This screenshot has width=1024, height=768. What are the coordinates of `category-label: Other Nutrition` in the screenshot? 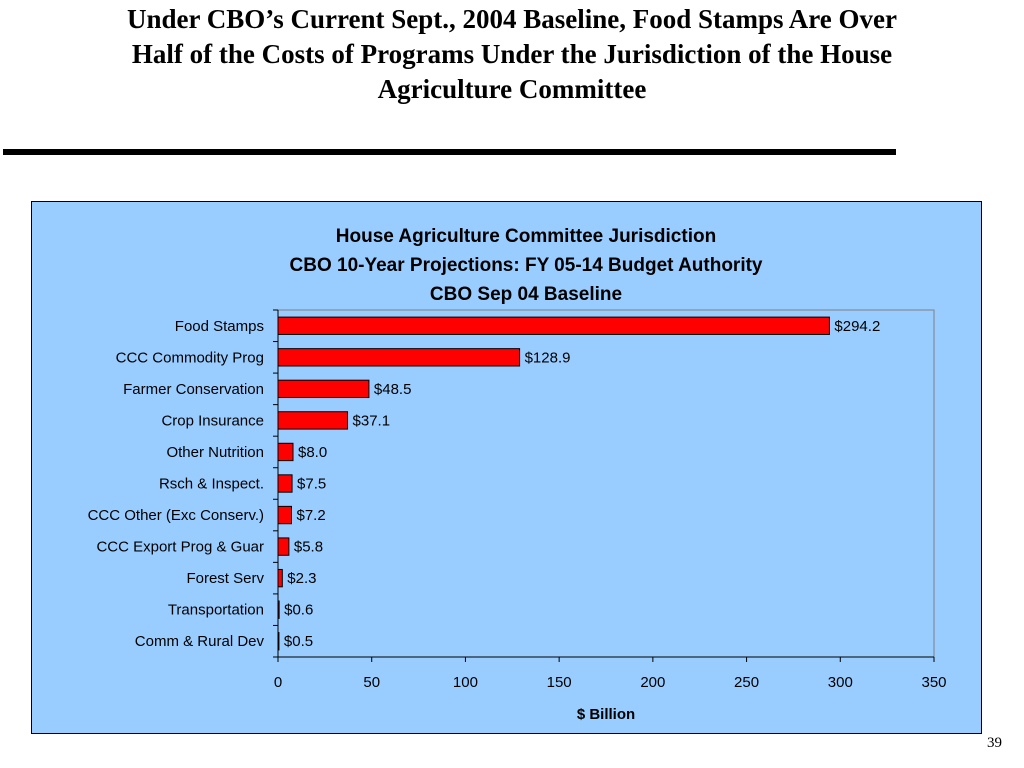 It's located at (215, 452).